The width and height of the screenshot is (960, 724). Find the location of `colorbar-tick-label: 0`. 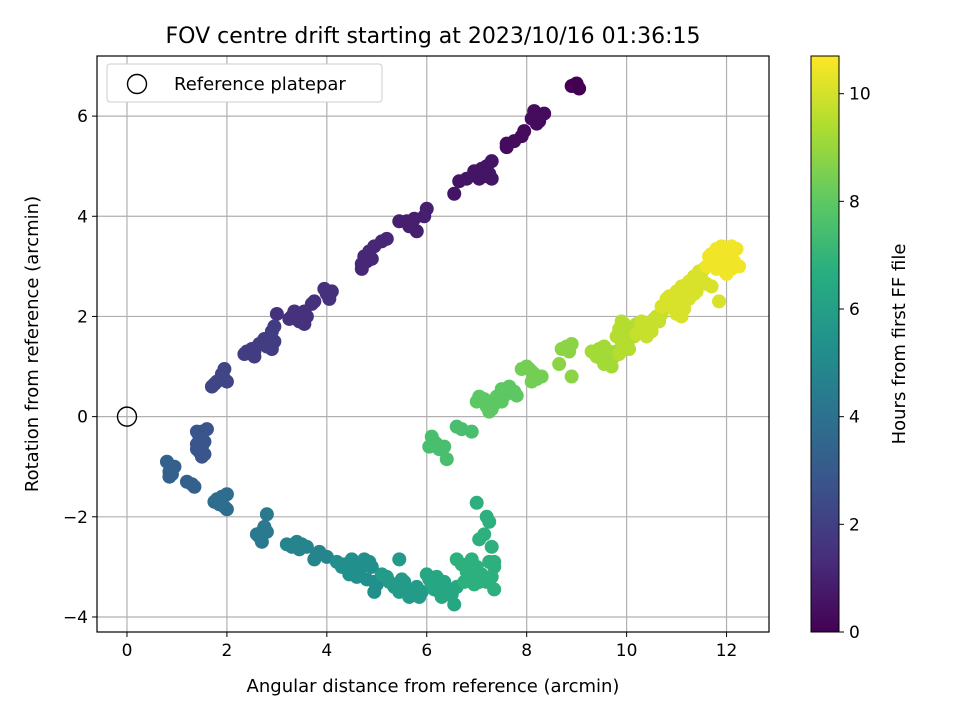

colorbar-tick-label: 0 is located at coordinates (854, 633).